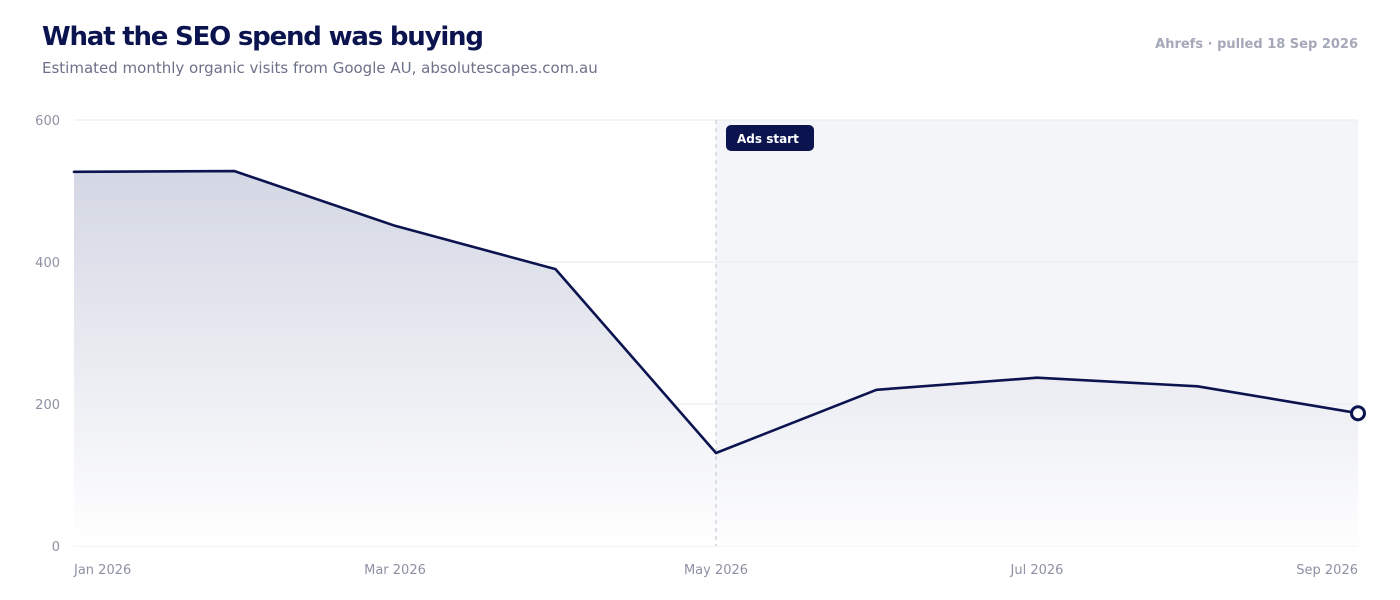  What do you see at coordinates (47, 405) in the screenshot?
I see `y-tick-label-200: 200` at bounding box center [47, 405].